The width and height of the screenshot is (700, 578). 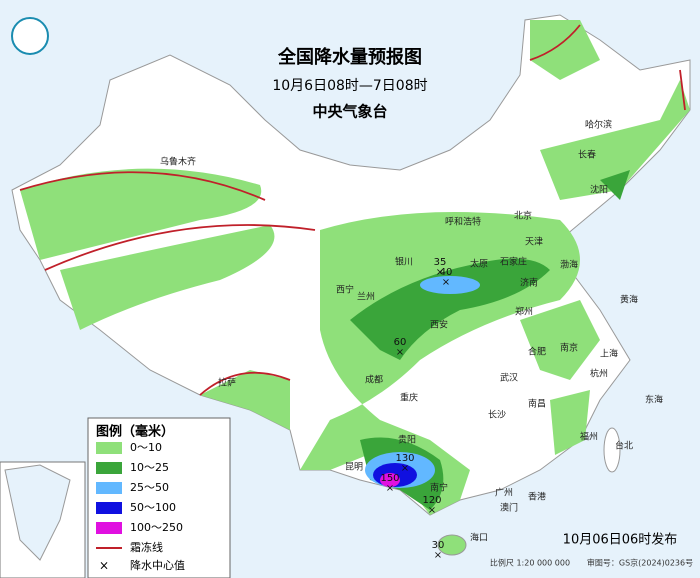 What do you see at coordinates (404, 458) in the screenshot?
I see `rain-center-value: 130` at bounding box center [404, 458].